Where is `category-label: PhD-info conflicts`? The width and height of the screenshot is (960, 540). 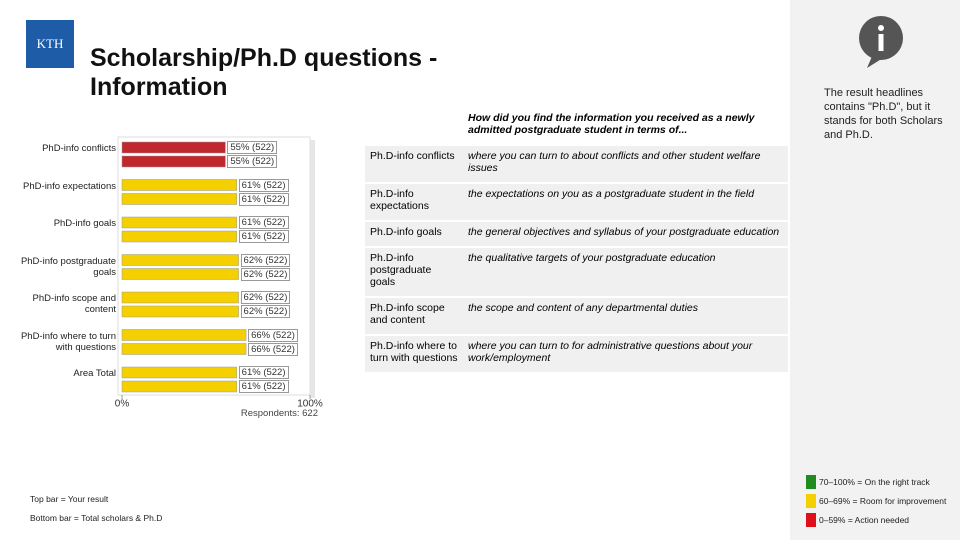
category-label: PhD-info conflicts is located at coordinates (79, 148).